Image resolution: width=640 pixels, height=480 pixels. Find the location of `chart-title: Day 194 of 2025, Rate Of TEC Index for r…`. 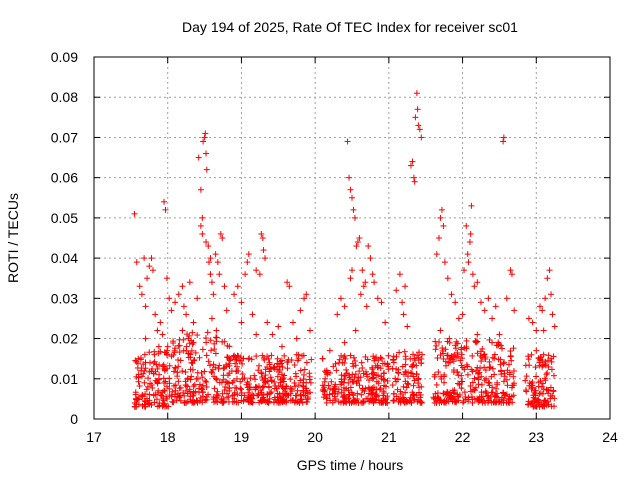

chart-title: Day 194 of 2025, Rate Of TEC Index for r… is located at coordinates (350, 27).